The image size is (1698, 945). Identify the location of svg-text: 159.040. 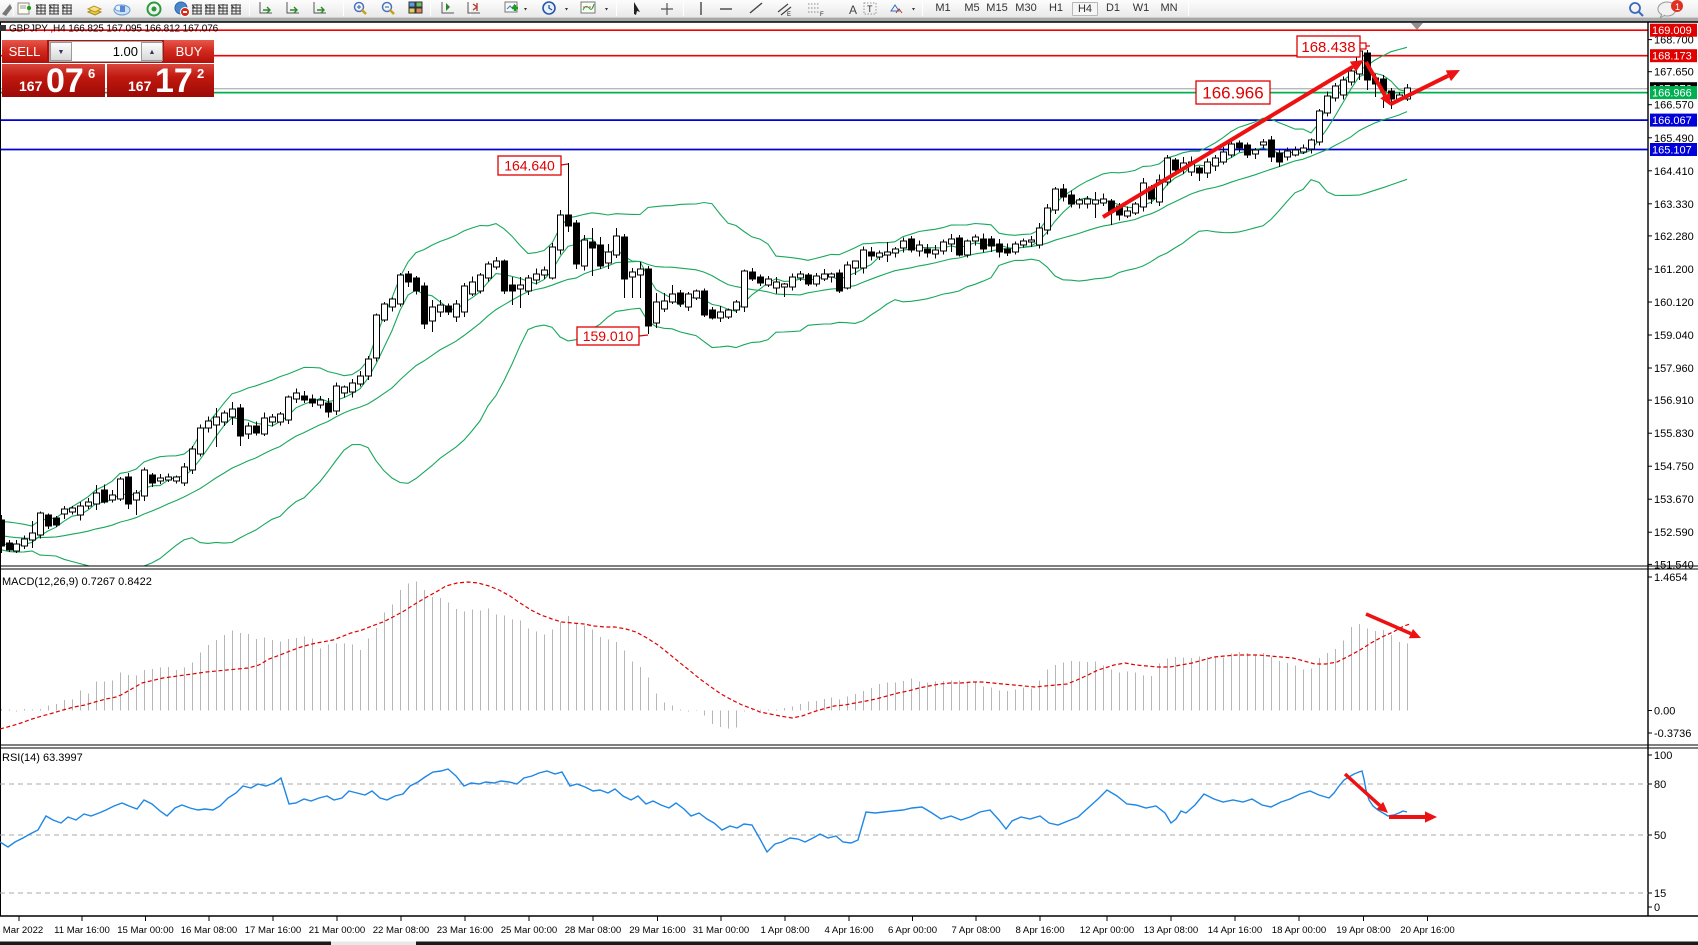
(1674, 336).